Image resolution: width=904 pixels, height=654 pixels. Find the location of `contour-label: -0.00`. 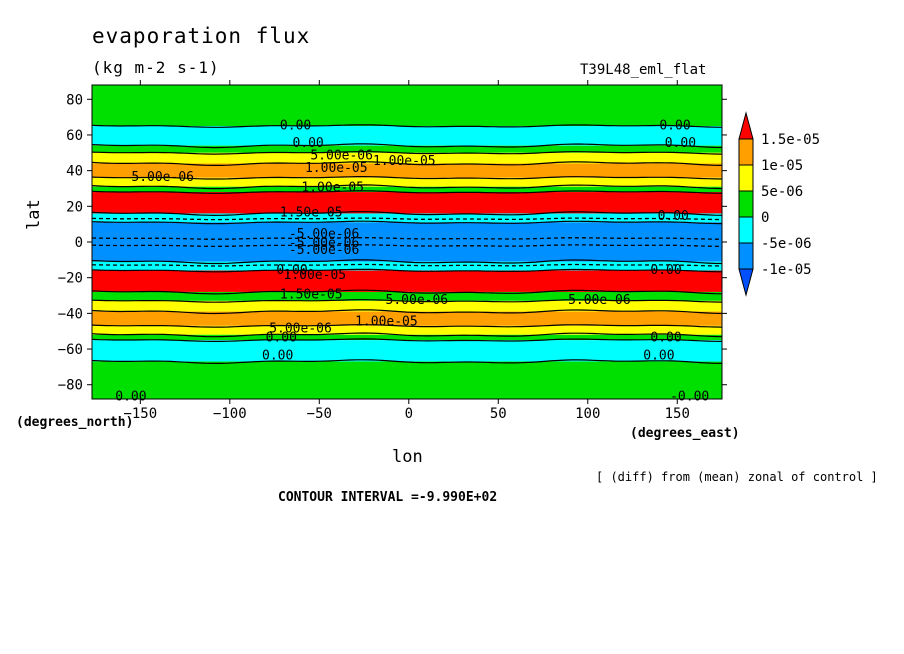

contour-label: -0.00 is located at coordinates (689, 396).